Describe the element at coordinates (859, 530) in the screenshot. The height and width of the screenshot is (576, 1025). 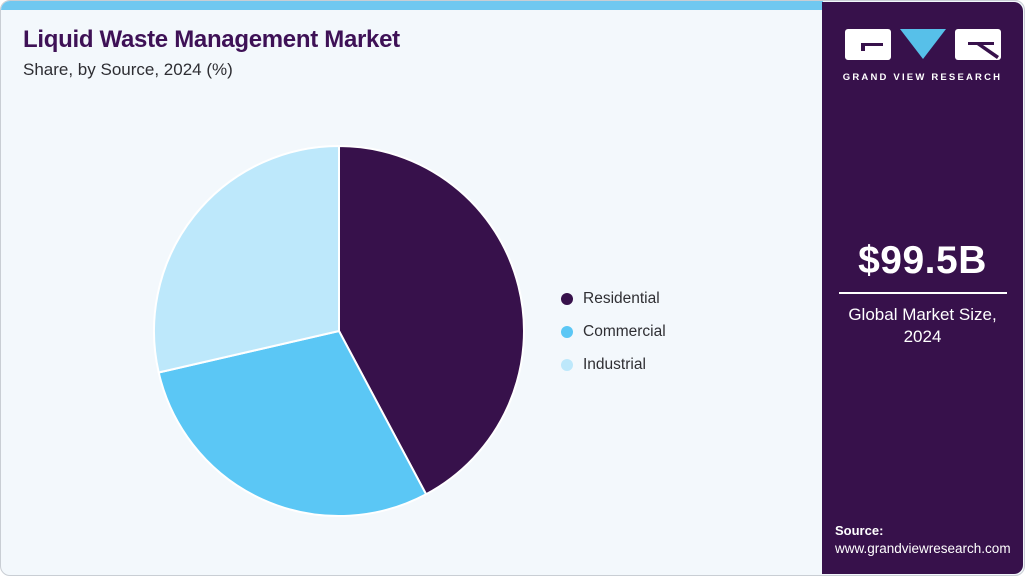
I see `source-label: Source:` at that location.